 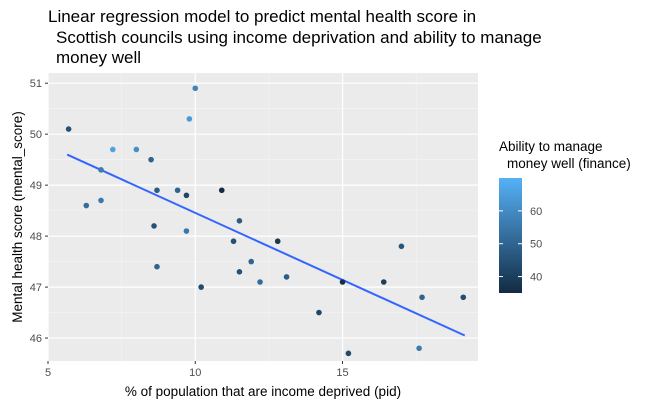 I want to click on y-axis-ticks: 46 47 48 49 50 51, so click(x=39, y=211).